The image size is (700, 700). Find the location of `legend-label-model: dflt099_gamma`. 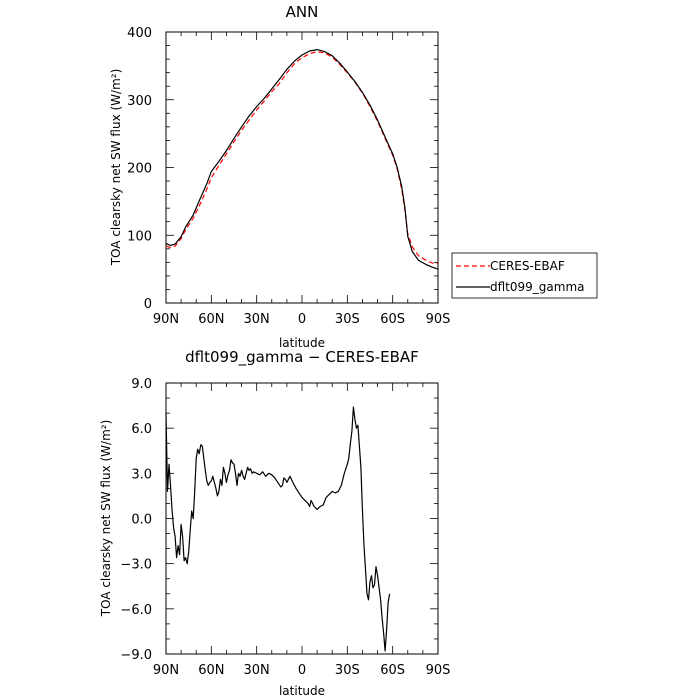

legend-label-model: dflt099_gamma is located at coordinates (537, 287).